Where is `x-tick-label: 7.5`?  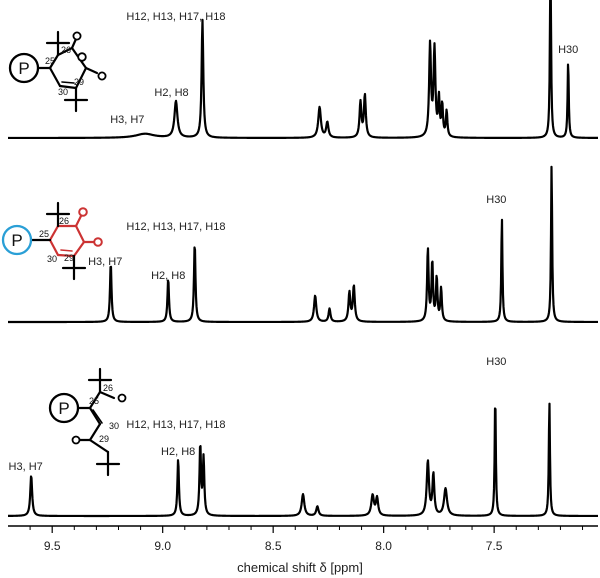
x-tick-label: 7.5 is located at coordinates (494, 546).